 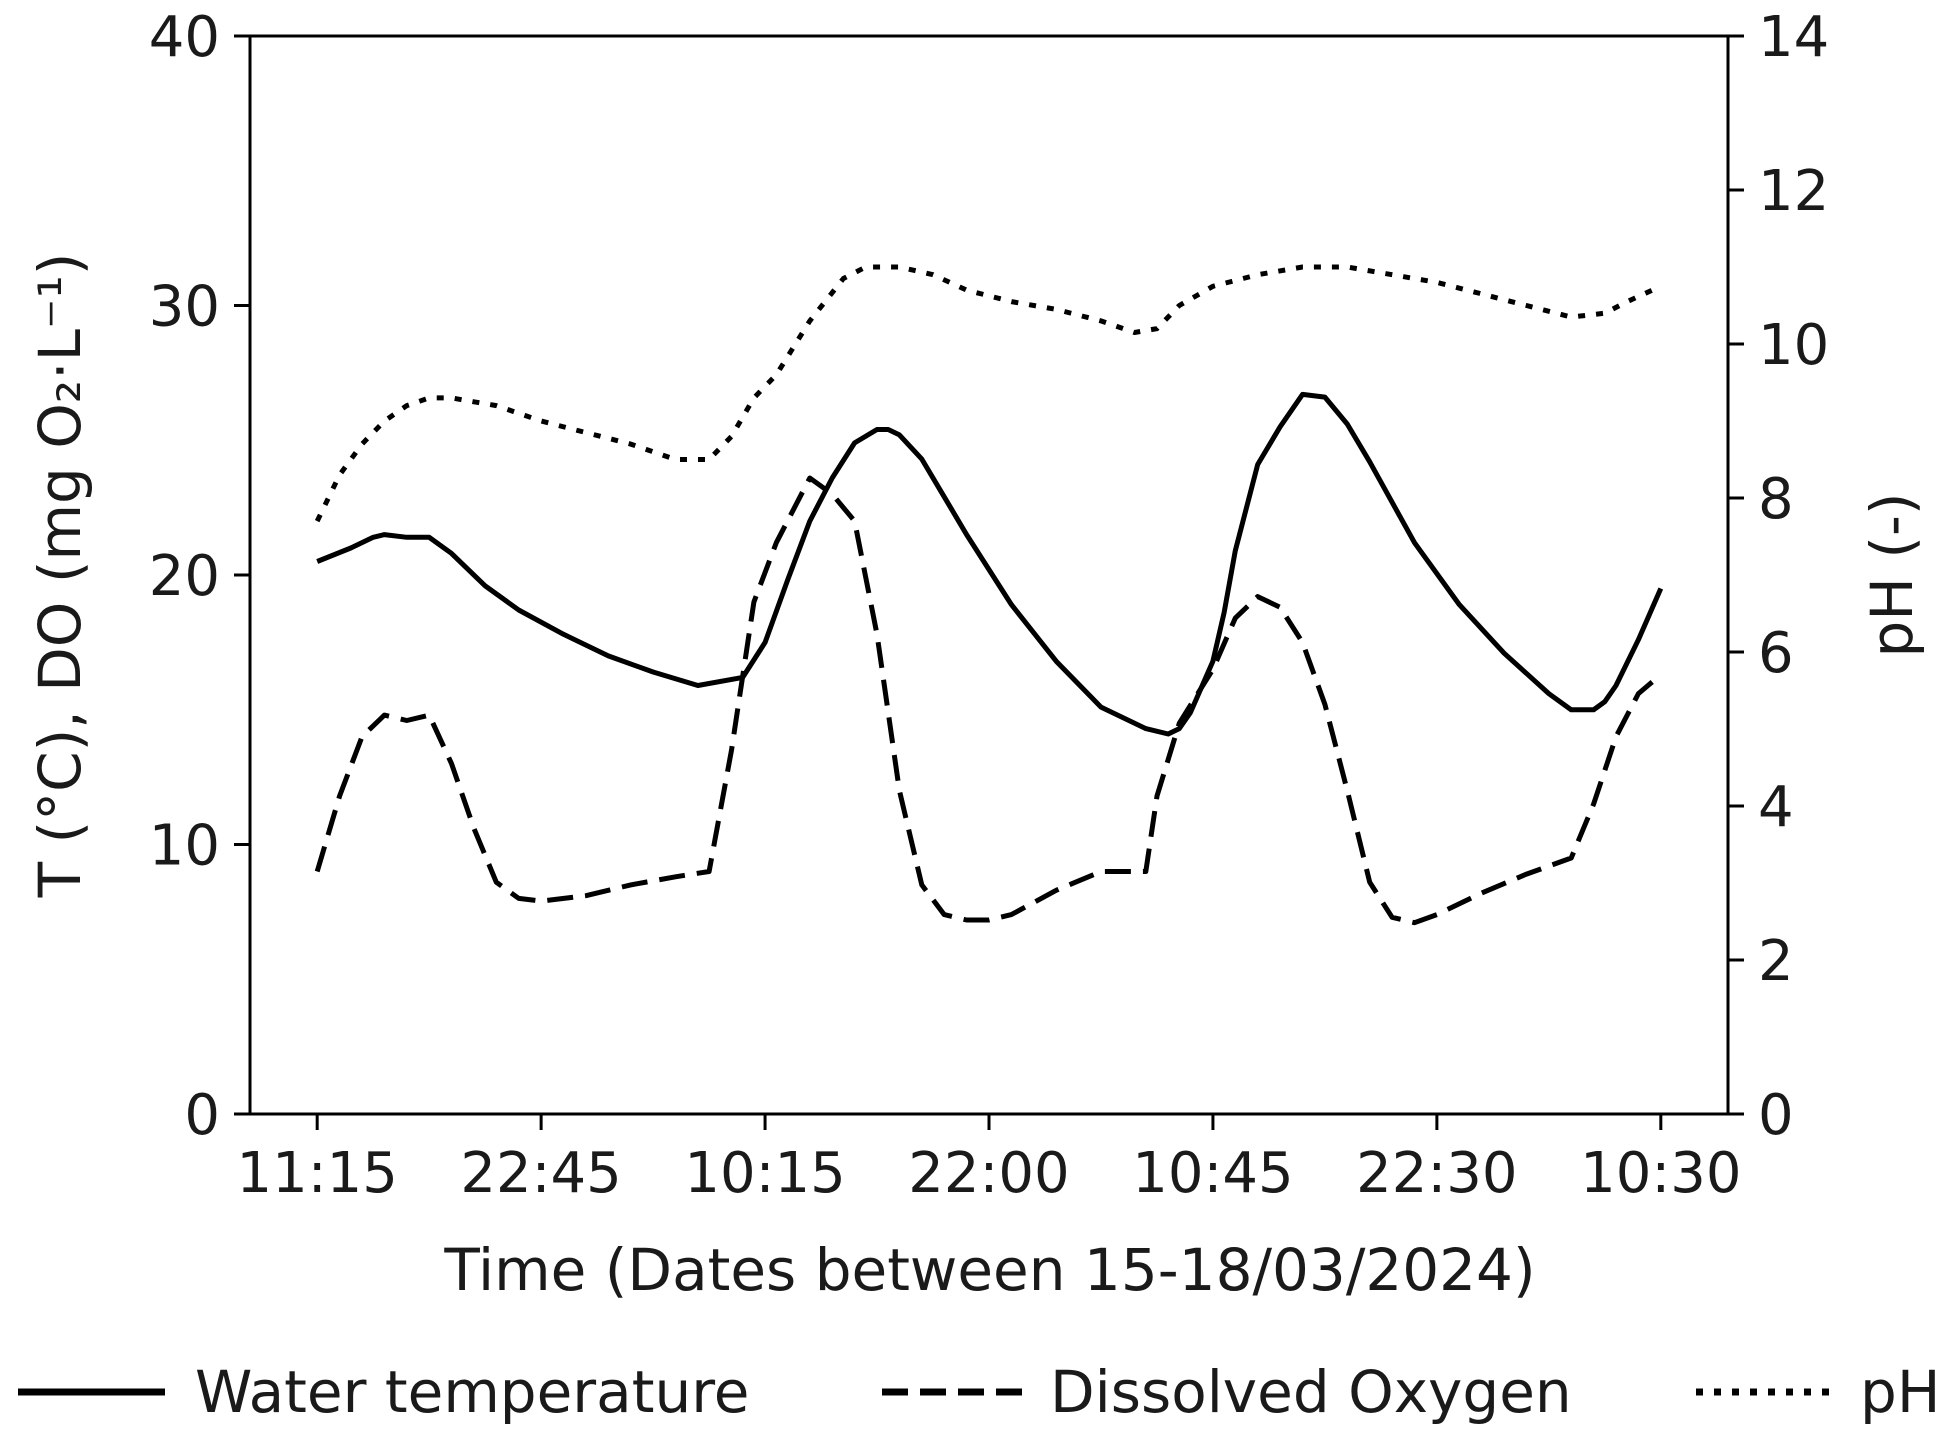 What do you see at coordinates (989, 1270) in the screenshot?
I see `x-axis-title: Time (Dates between 15-18/03/2024)` at bounding box center [989, 1270].